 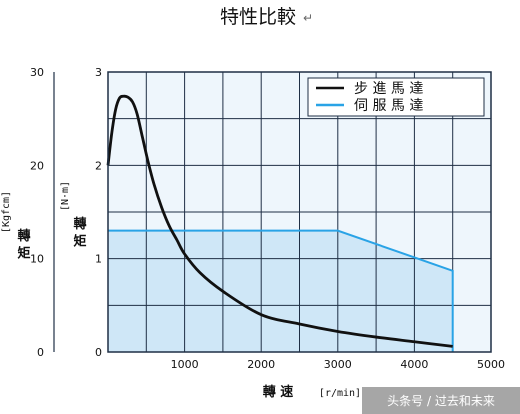 I want to click on legend-label-servo: 伺 服 馬 達, so click(x=388, y=106).